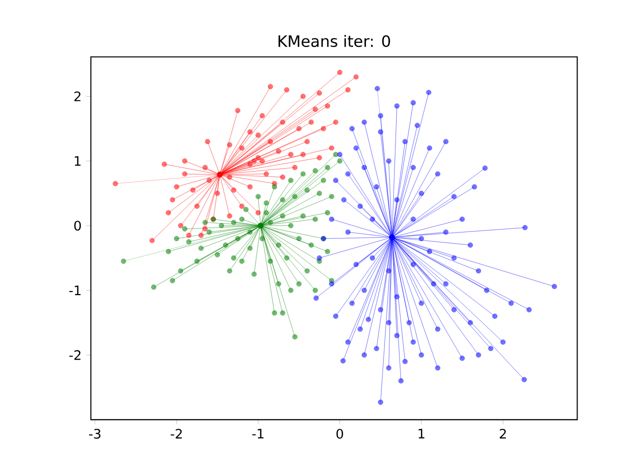 The height and width of the screenshot is (471, 640). I want to click on x-tick-label: 1, so click(421, 433).